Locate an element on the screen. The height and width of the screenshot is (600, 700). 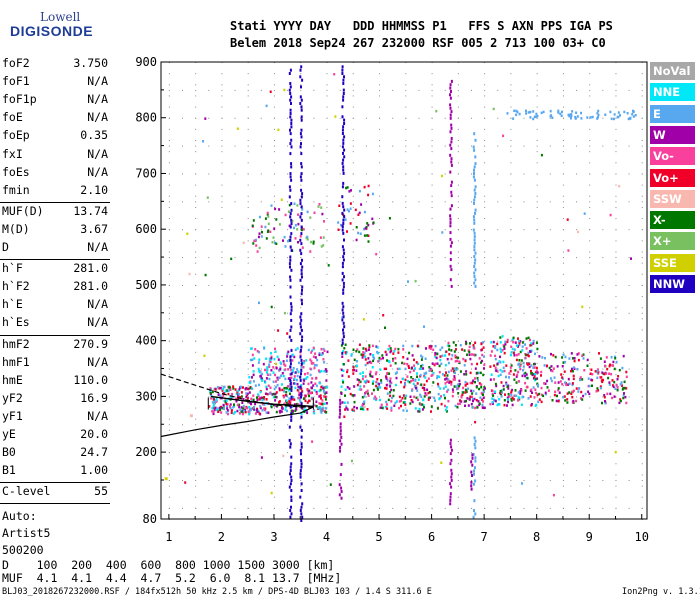
x-tick-label: 9 is located at coordinates (589, 537).